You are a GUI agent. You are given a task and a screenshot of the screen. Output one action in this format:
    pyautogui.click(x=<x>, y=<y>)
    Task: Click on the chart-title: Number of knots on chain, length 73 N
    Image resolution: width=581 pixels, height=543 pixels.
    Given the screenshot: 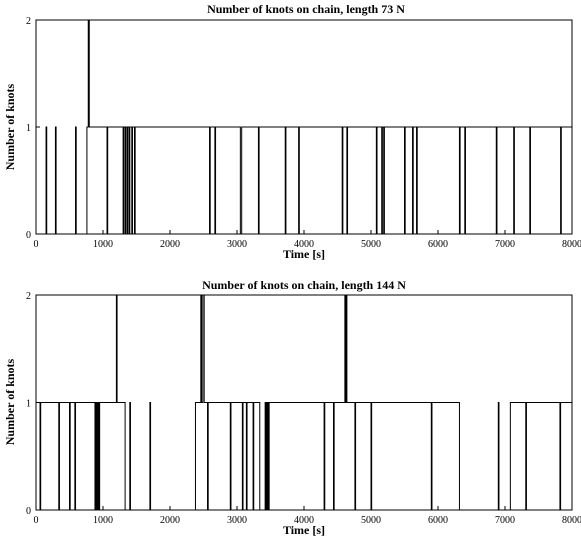 What is the action you would take?
    pyautogui.click(x=306, y=9)
    